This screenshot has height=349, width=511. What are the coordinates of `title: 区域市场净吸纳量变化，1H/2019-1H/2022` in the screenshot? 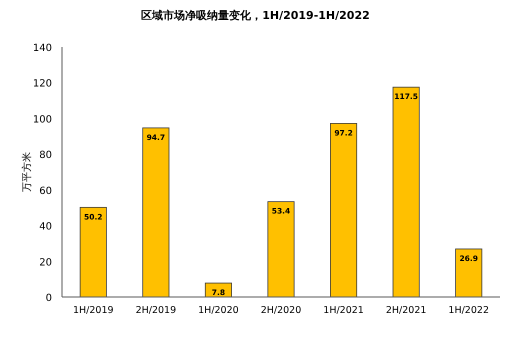 It's located at (255, 15).